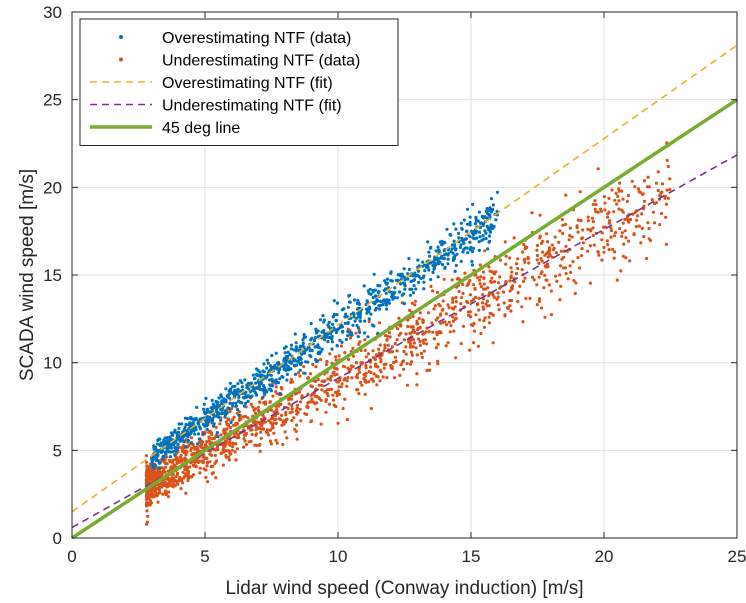  Describe the element at coordinates (204, 556) in the screenshot. I see `x-tick-label: 5` at that location.